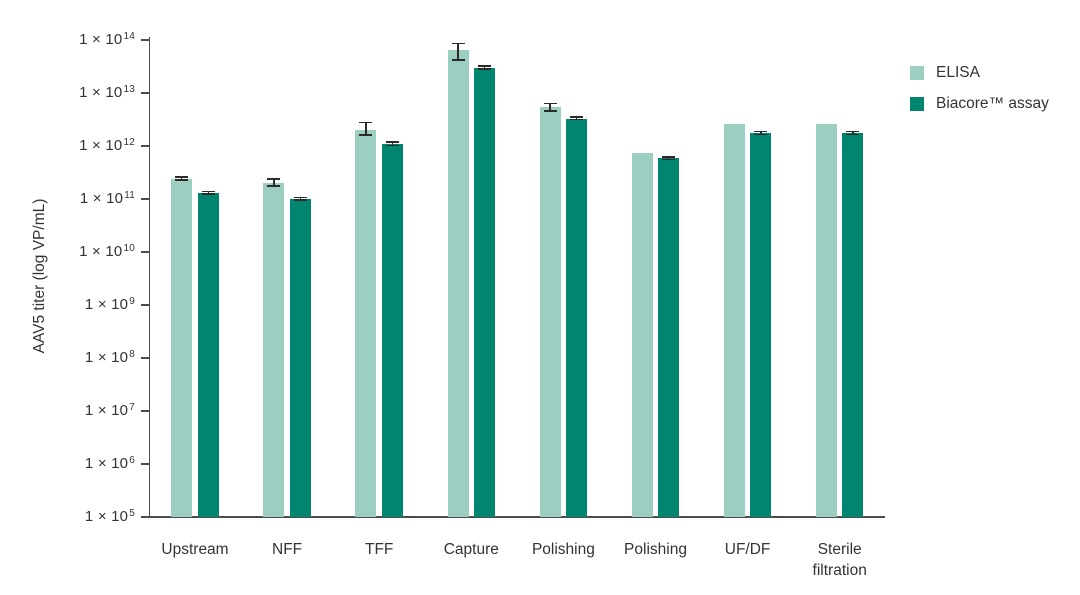 The height and width of the screenshot is (595, 1080). I want to click on y-tick-exponent: 5, so click(132, 514).